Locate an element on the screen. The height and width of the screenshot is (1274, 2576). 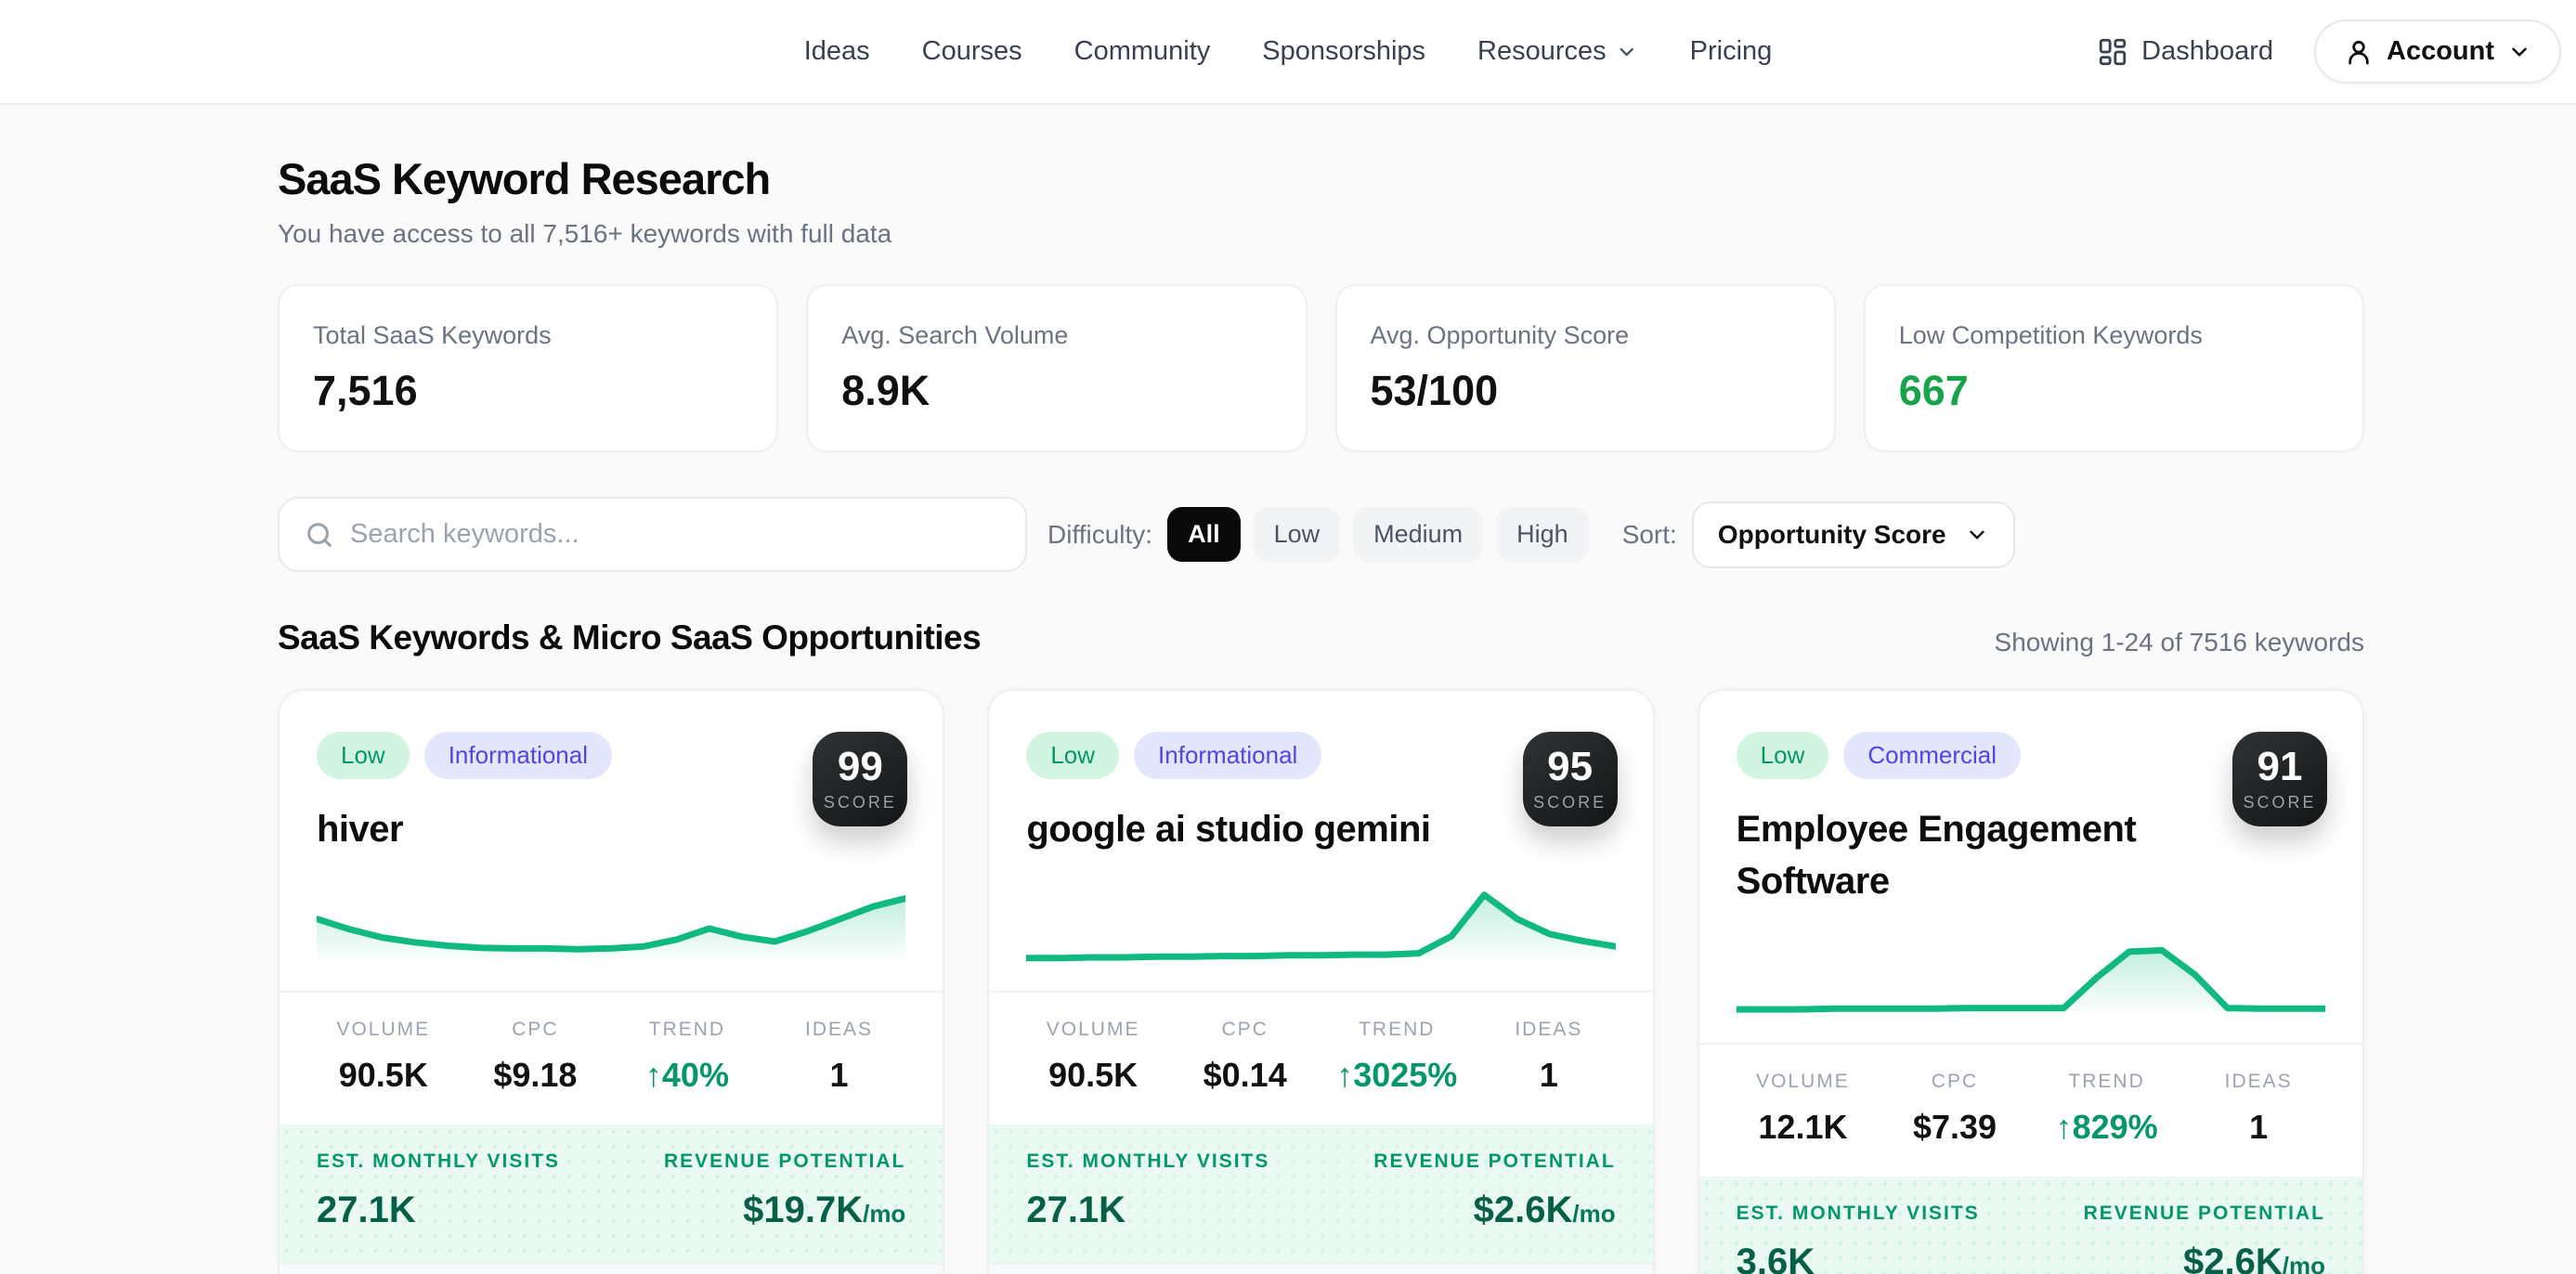
card-metrics: VOLUME 90.5K CPC $9.18 TREND ↑40% IDEAS 1 is located at coordinates (612, 1057).